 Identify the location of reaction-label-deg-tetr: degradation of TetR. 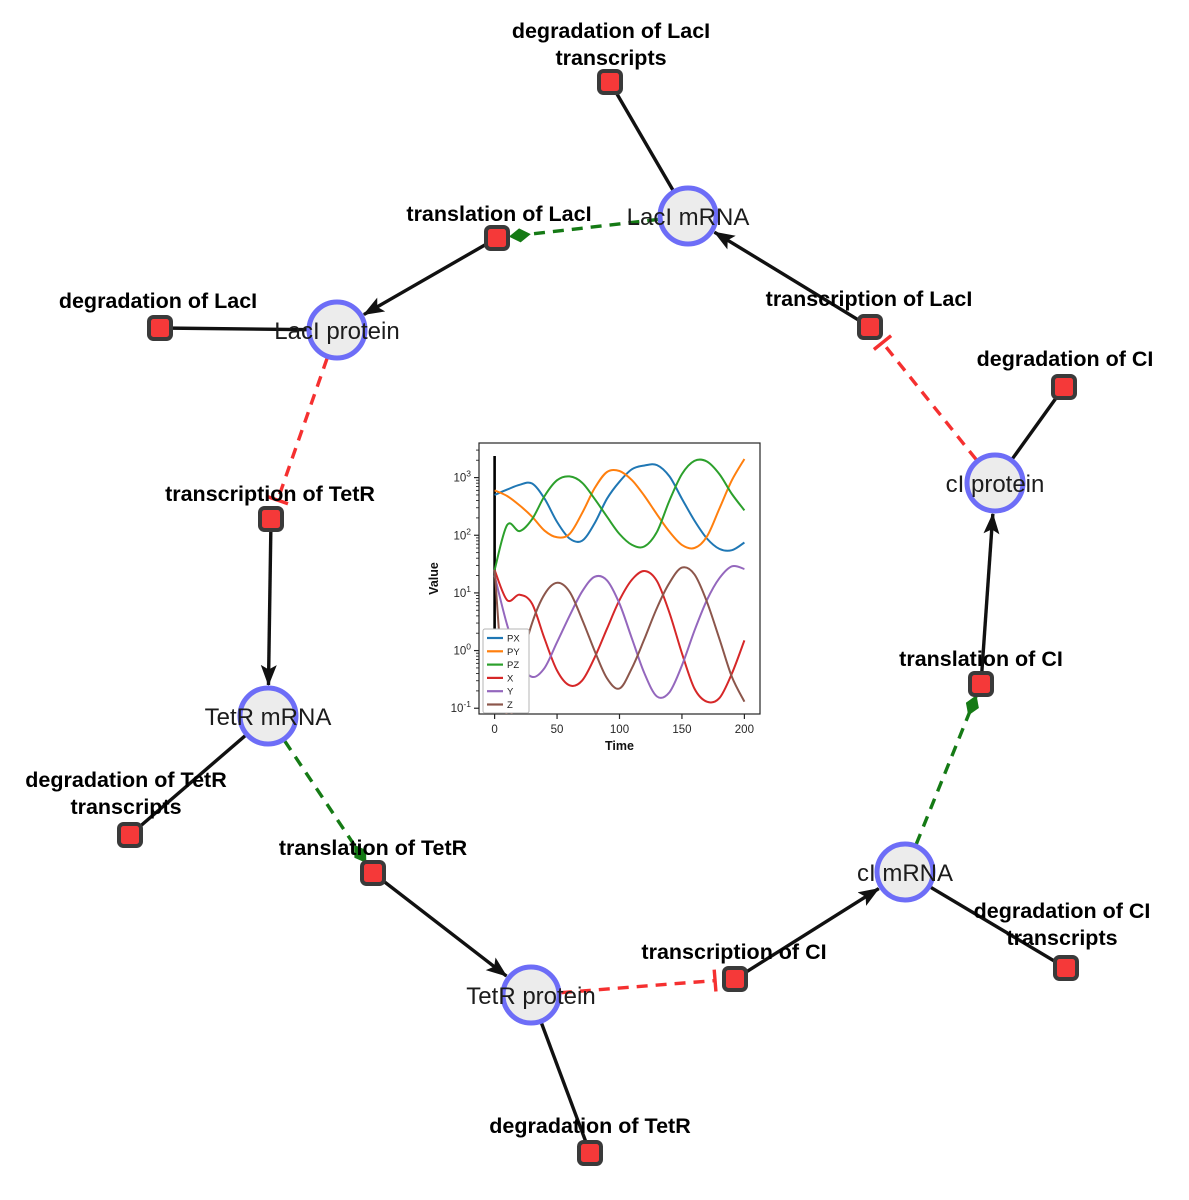
(590, 1126).